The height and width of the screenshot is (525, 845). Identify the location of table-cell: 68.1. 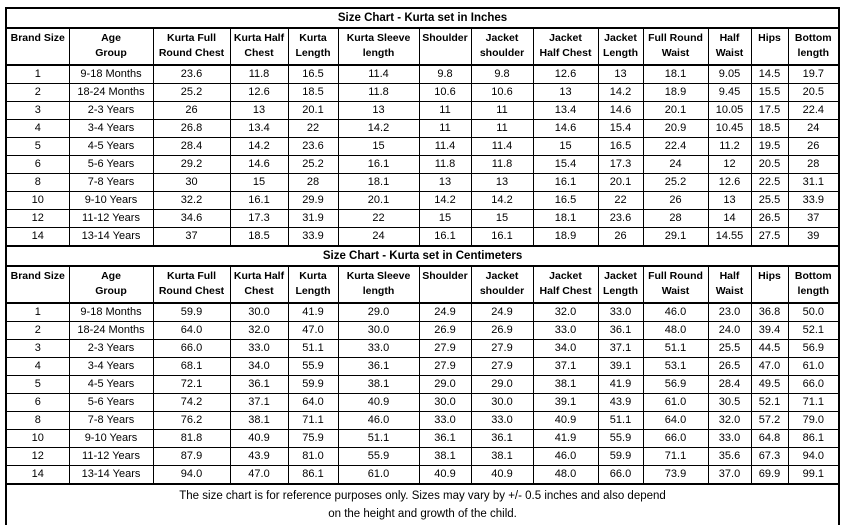
(191, 366).